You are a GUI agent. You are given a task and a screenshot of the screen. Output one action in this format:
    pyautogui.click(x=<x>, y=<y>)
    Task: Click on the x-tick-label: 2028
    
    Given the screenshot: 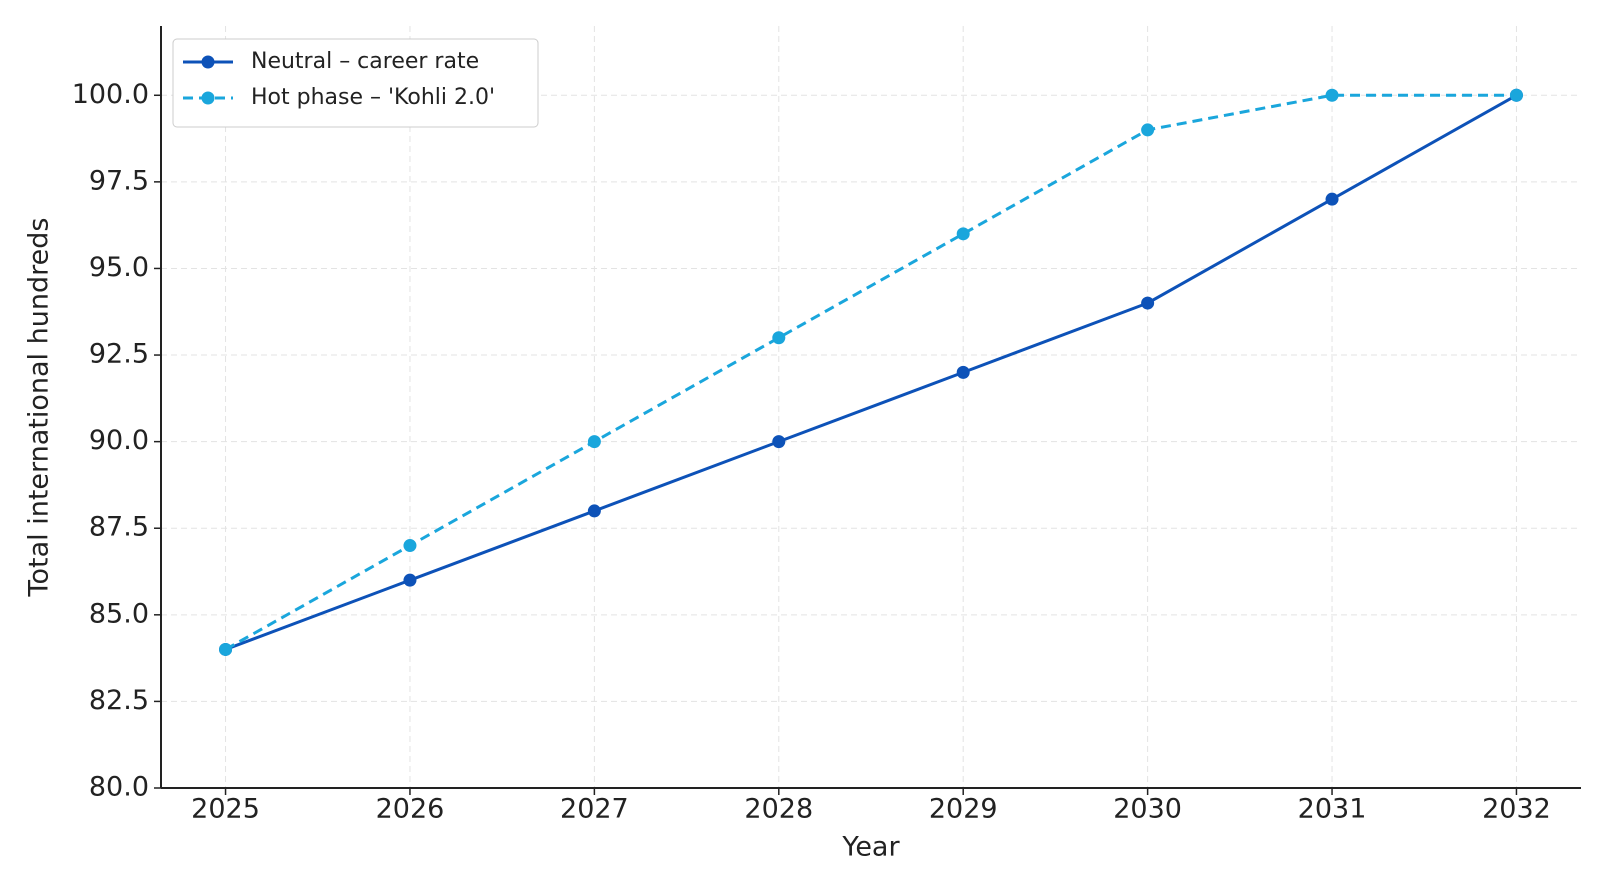 What is the action you would take?
    pyautogui.click(x=778, y=809)
    